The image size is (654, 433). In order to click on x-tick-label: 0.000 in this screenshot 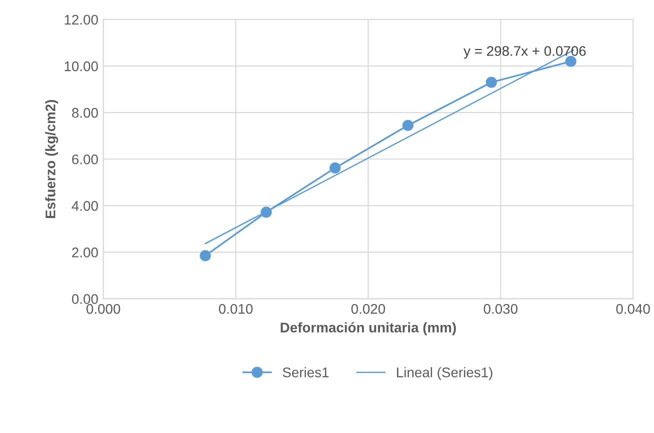, I will do `click(103, 309)`.